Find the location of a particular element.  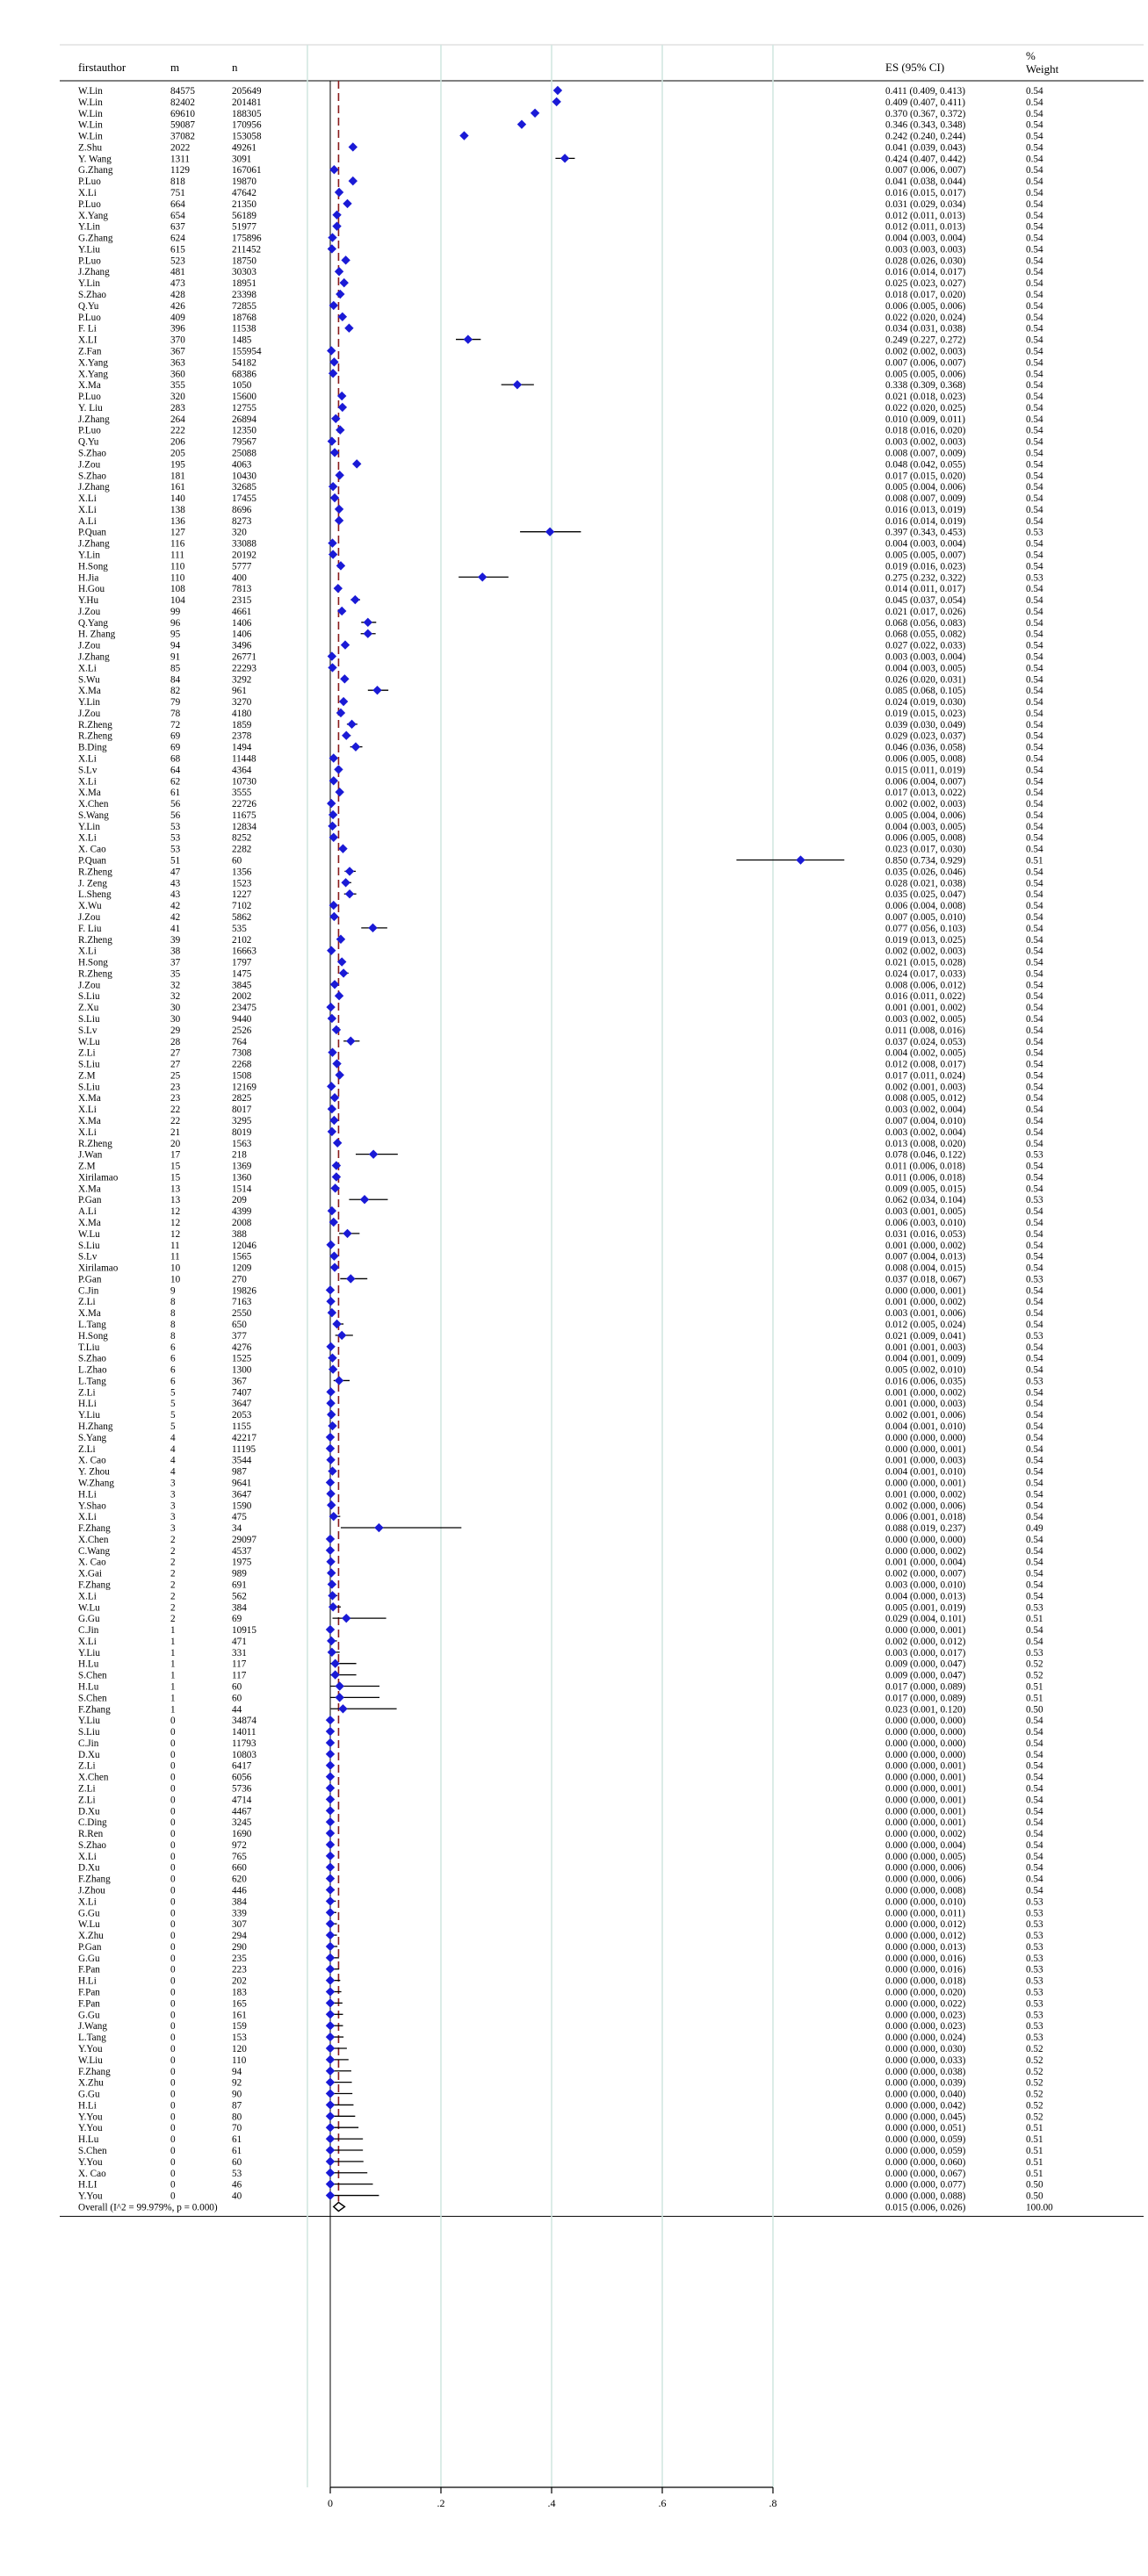

study-n: 972 is located at coordinates (240, 1845).